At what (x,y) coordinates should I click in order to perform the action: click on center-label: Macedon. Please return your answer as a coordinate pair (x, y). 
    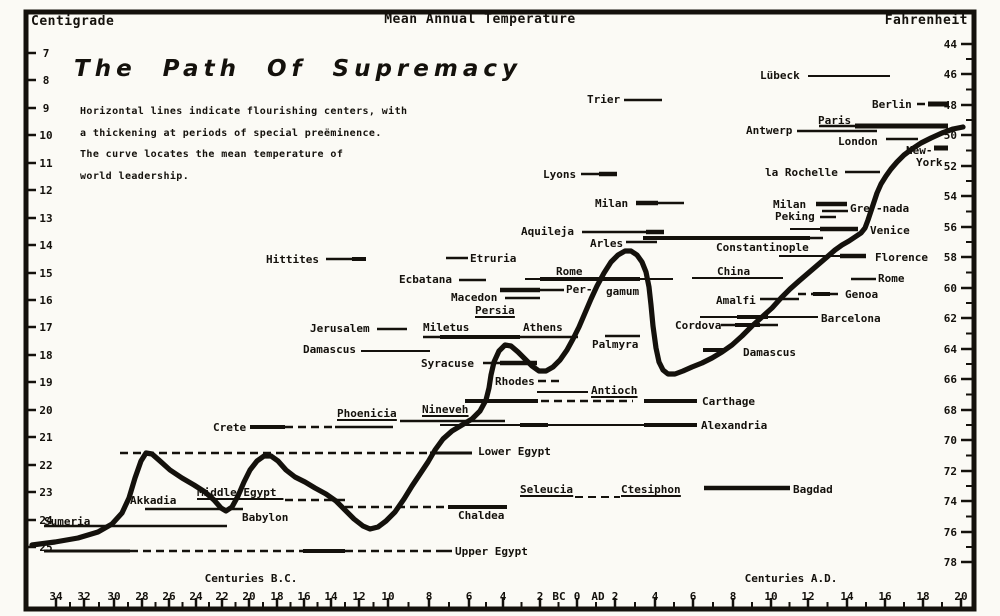
    Looking at the image, I should click on (474, 297).